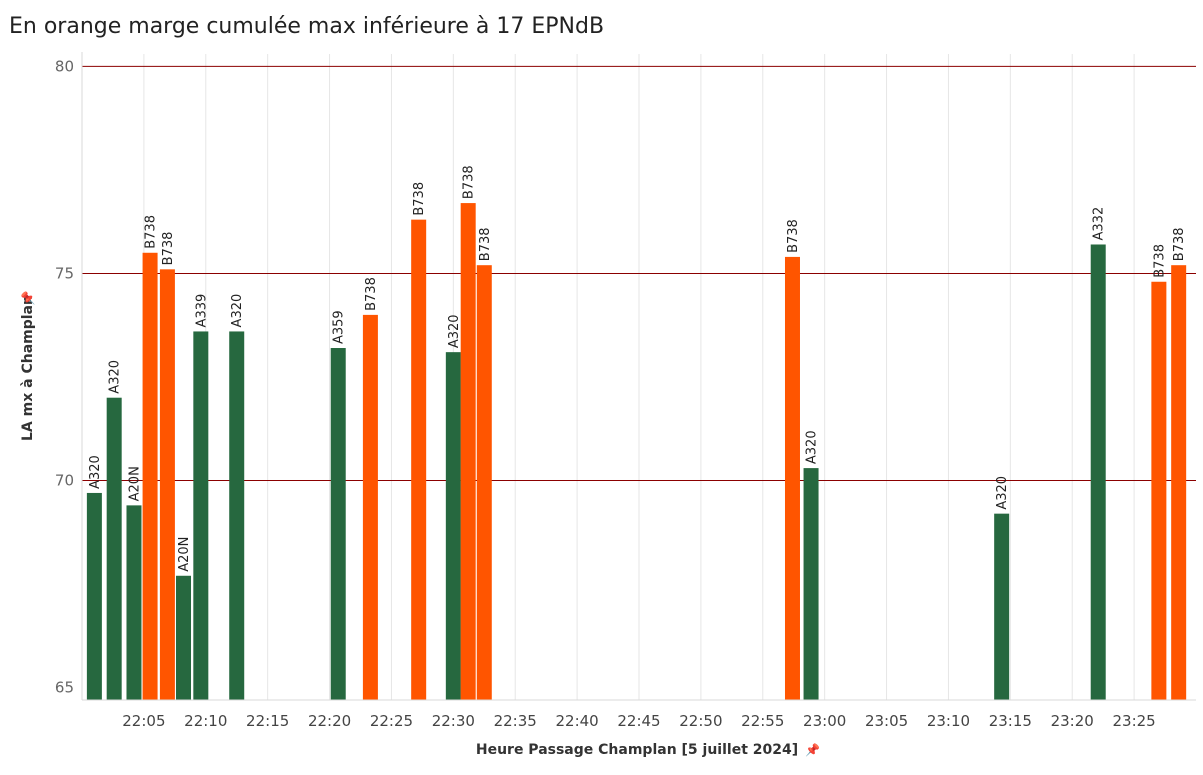 This screenshot has height=775, width=1203. What do you see at coordinates (339, 327) in the screenshot?
I see `bar-label: A359` at bounding box center [339, 327].